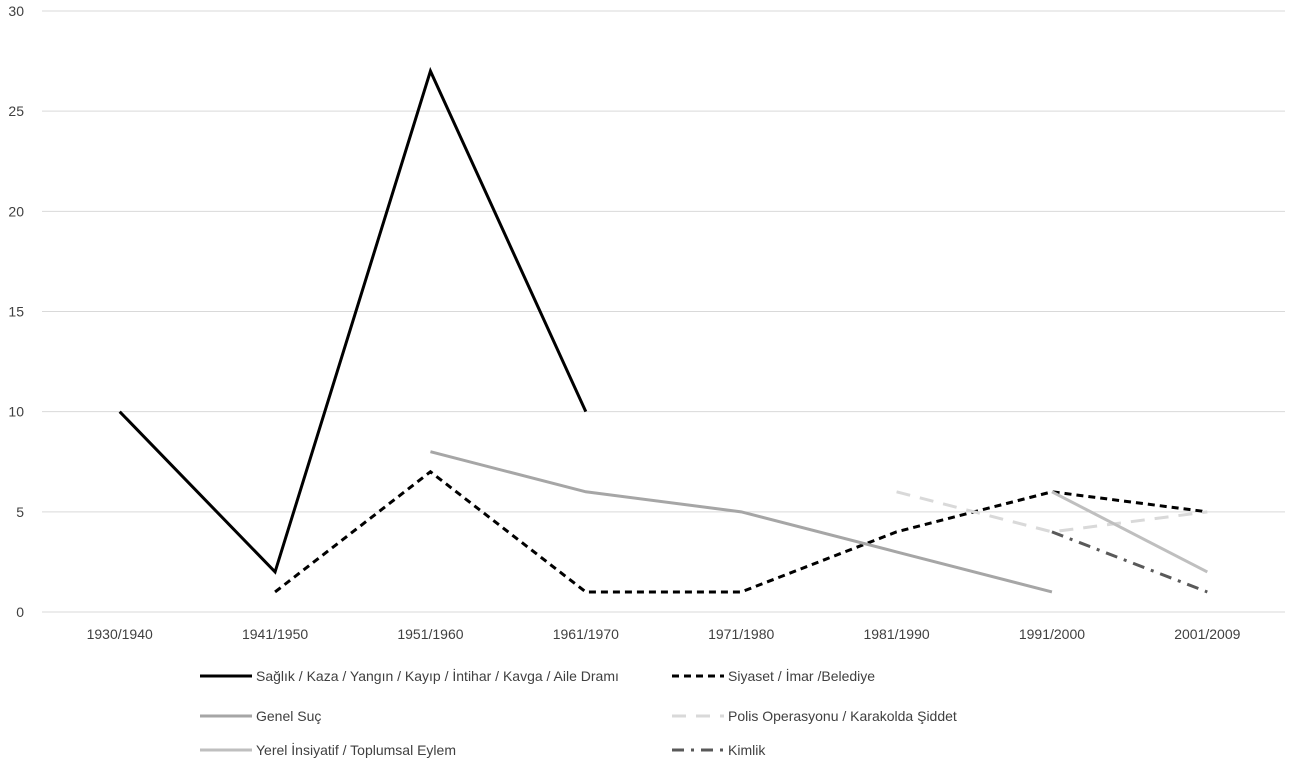 The height and width of the screenshot is (765, 1295). I want to click on y-tick-label: 15, so click(16, 312).